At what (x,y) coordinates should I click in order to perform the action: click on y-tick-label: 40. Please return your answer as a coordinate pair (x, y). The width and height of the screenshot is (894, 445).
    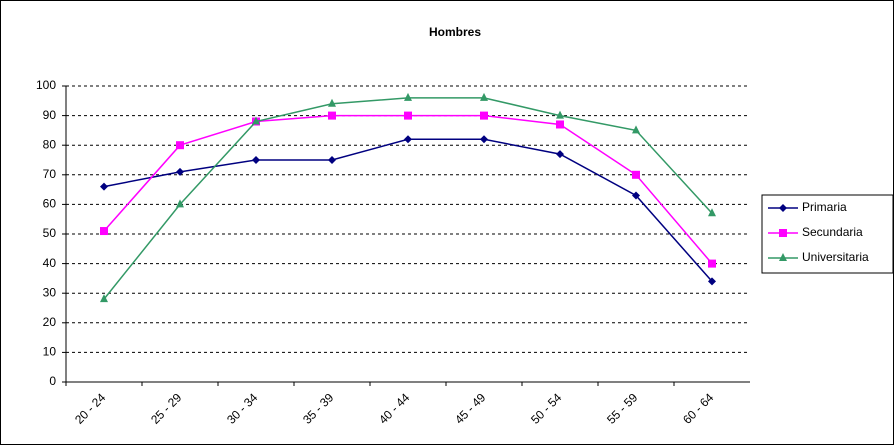
    Looking at the image, I should click on (50, 263).